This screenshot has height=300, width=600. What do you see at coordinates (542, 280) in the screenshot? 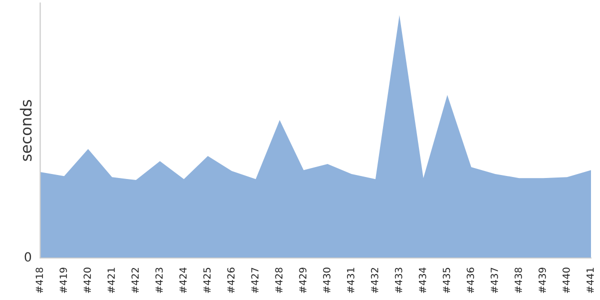
I see `x-tick-label: #439` at bounding box center [542, 280].